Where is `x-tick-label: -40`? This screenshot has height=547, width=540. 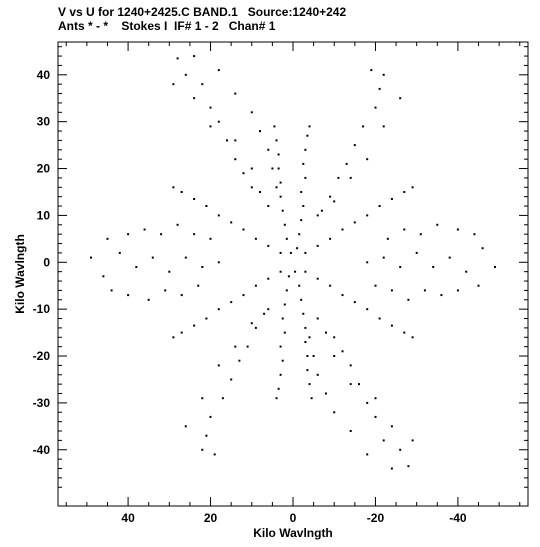 x-tick-label: -40 is located at coordinates (458, 518).